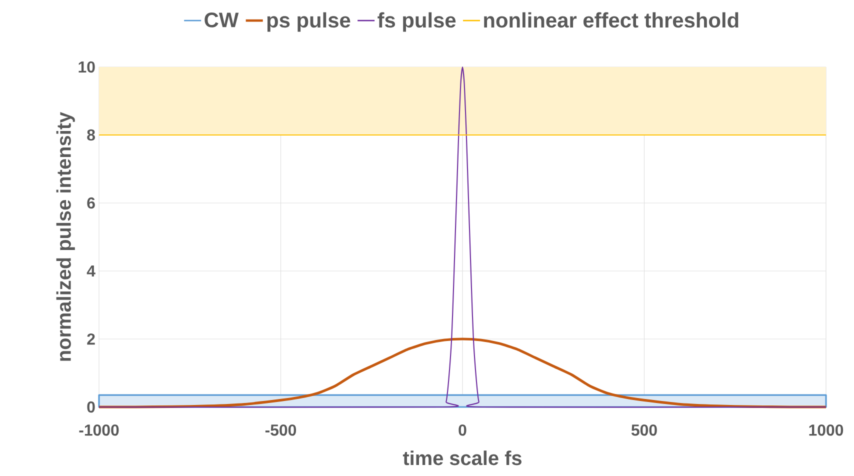 The width and height of the screenshot is (854, 476). I want to click on x-tick-label: 1000, so click(826, 430).